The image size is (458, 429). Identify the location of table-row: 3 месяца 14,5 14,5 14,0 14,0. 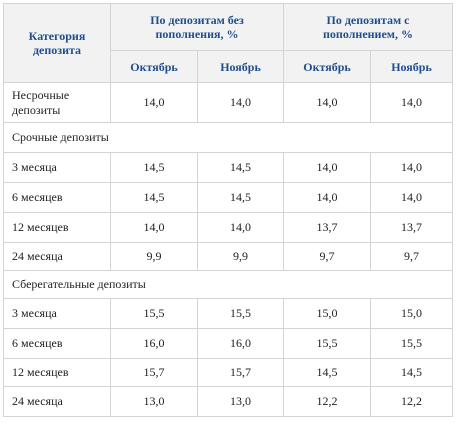
(228, 167).